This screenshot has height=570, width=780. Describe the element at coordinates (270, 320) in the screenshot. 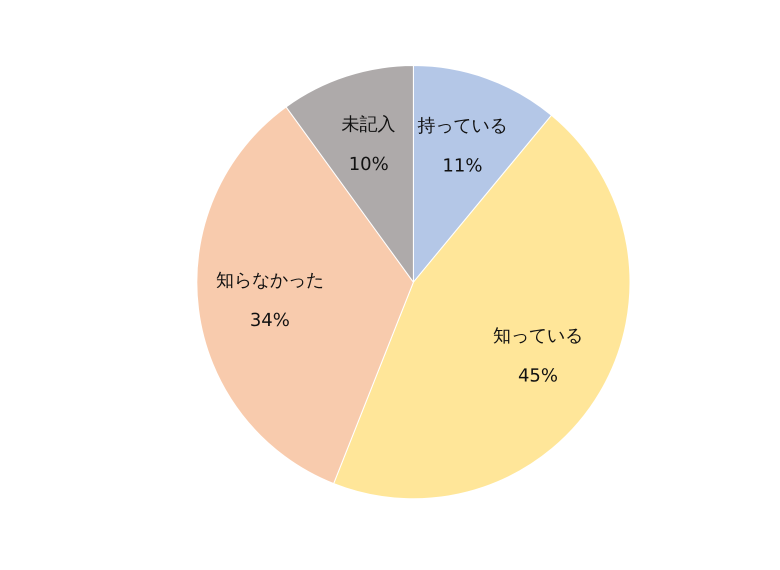

I see `data-label: 34%` at that location.